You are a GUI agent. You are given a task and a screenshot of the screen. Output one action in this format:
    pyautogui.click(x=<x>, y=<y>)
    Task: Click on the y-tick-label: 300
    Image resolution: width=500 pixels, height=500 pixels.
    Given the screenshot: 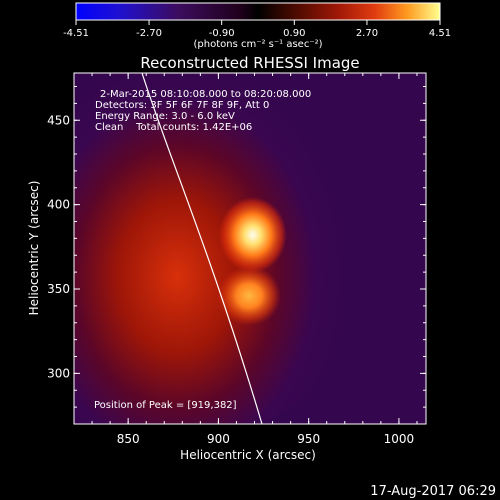 What is the action you would take?
    pyautogui.click(x=58, y=373)
    